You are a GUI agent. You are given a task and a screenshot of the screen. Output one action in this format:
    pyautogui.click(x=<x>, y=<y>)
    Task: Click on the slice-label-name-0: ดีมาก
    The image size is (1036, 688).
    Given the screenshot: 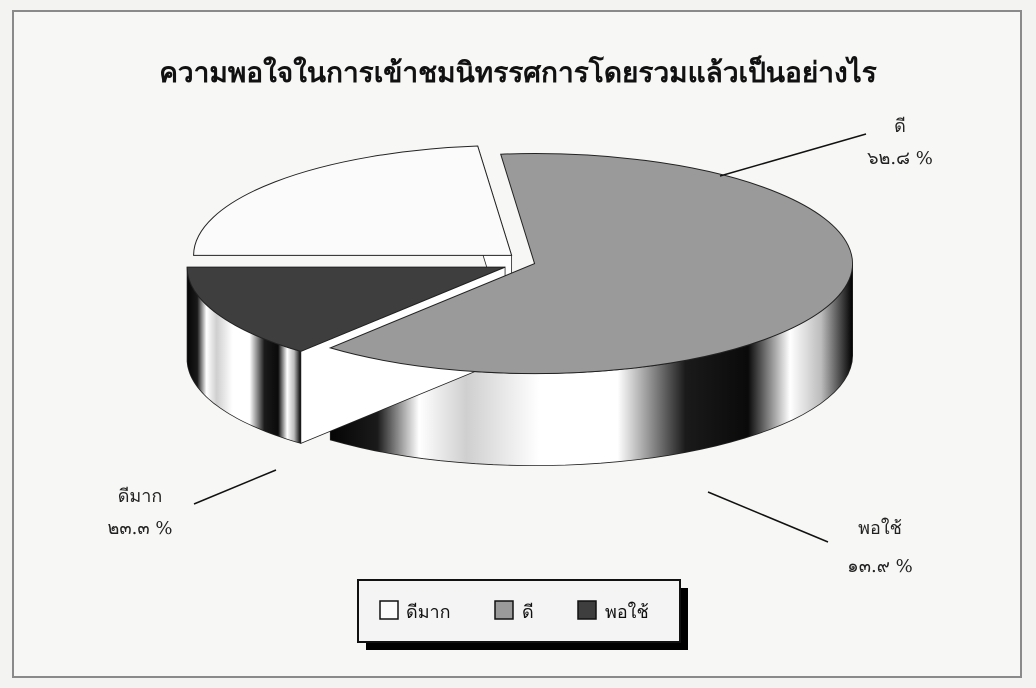 What is the action you would take?
    pyautogui.click(x=140, y=496)
    